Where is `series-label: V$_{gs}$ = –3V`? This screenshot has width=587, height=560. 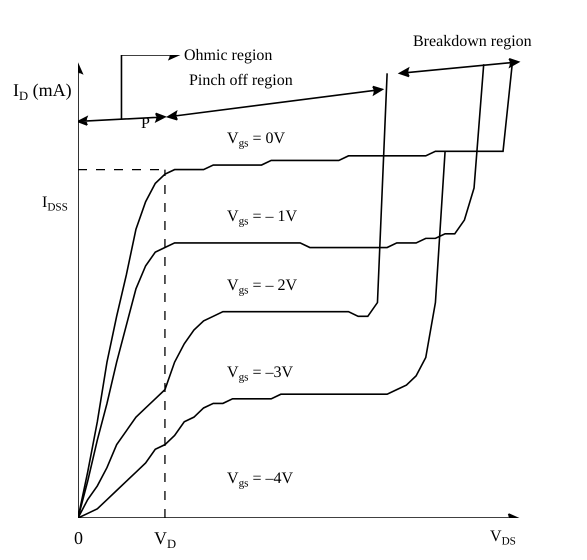 series-label: V$_{gs}$ = –3V is located at coordinates (260, 374).